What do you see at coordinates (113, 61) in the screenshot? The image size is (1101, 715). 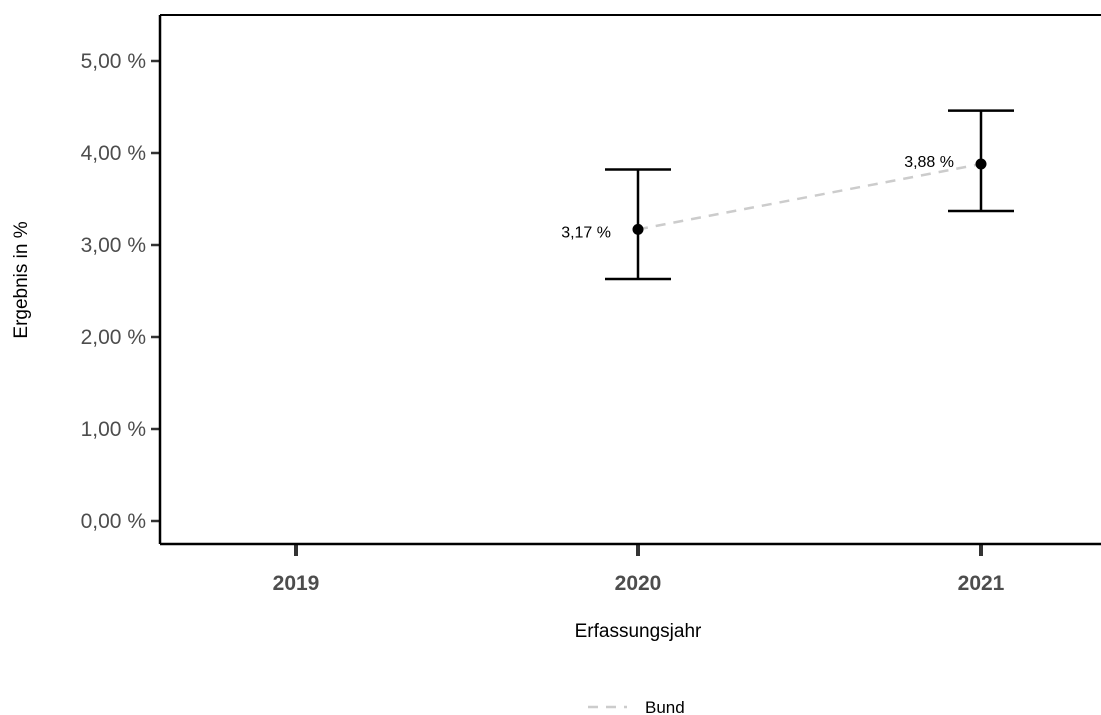 I see `y-tick-label: 5,00 %` at bounding box center [113, 61].